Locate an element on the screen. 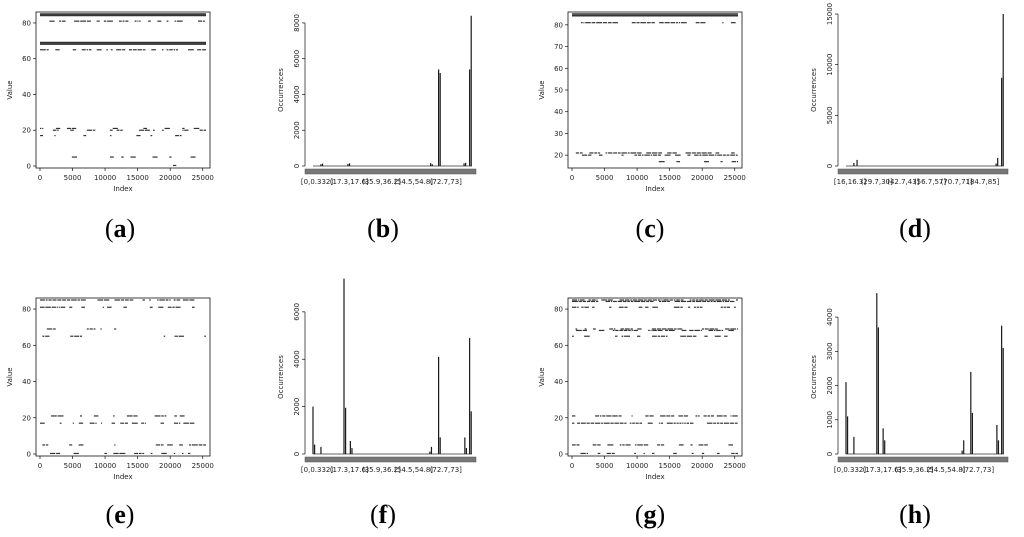 The image size is (1024, 537). y-tick-label: 2000 is located at coordinates (297, 130).